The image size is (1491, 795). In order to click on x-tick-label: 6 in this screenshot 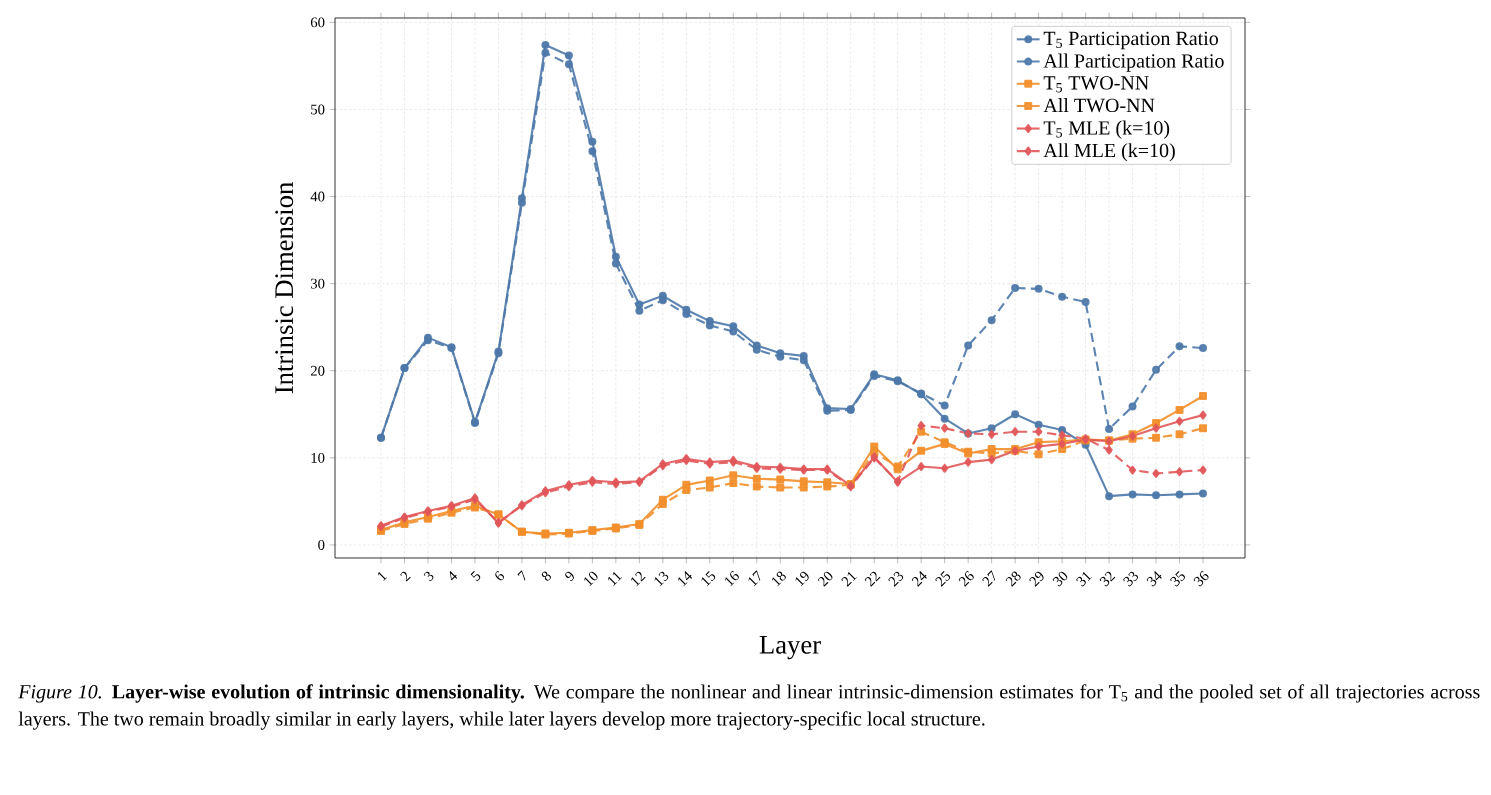, I will do `click(499, 575)`.